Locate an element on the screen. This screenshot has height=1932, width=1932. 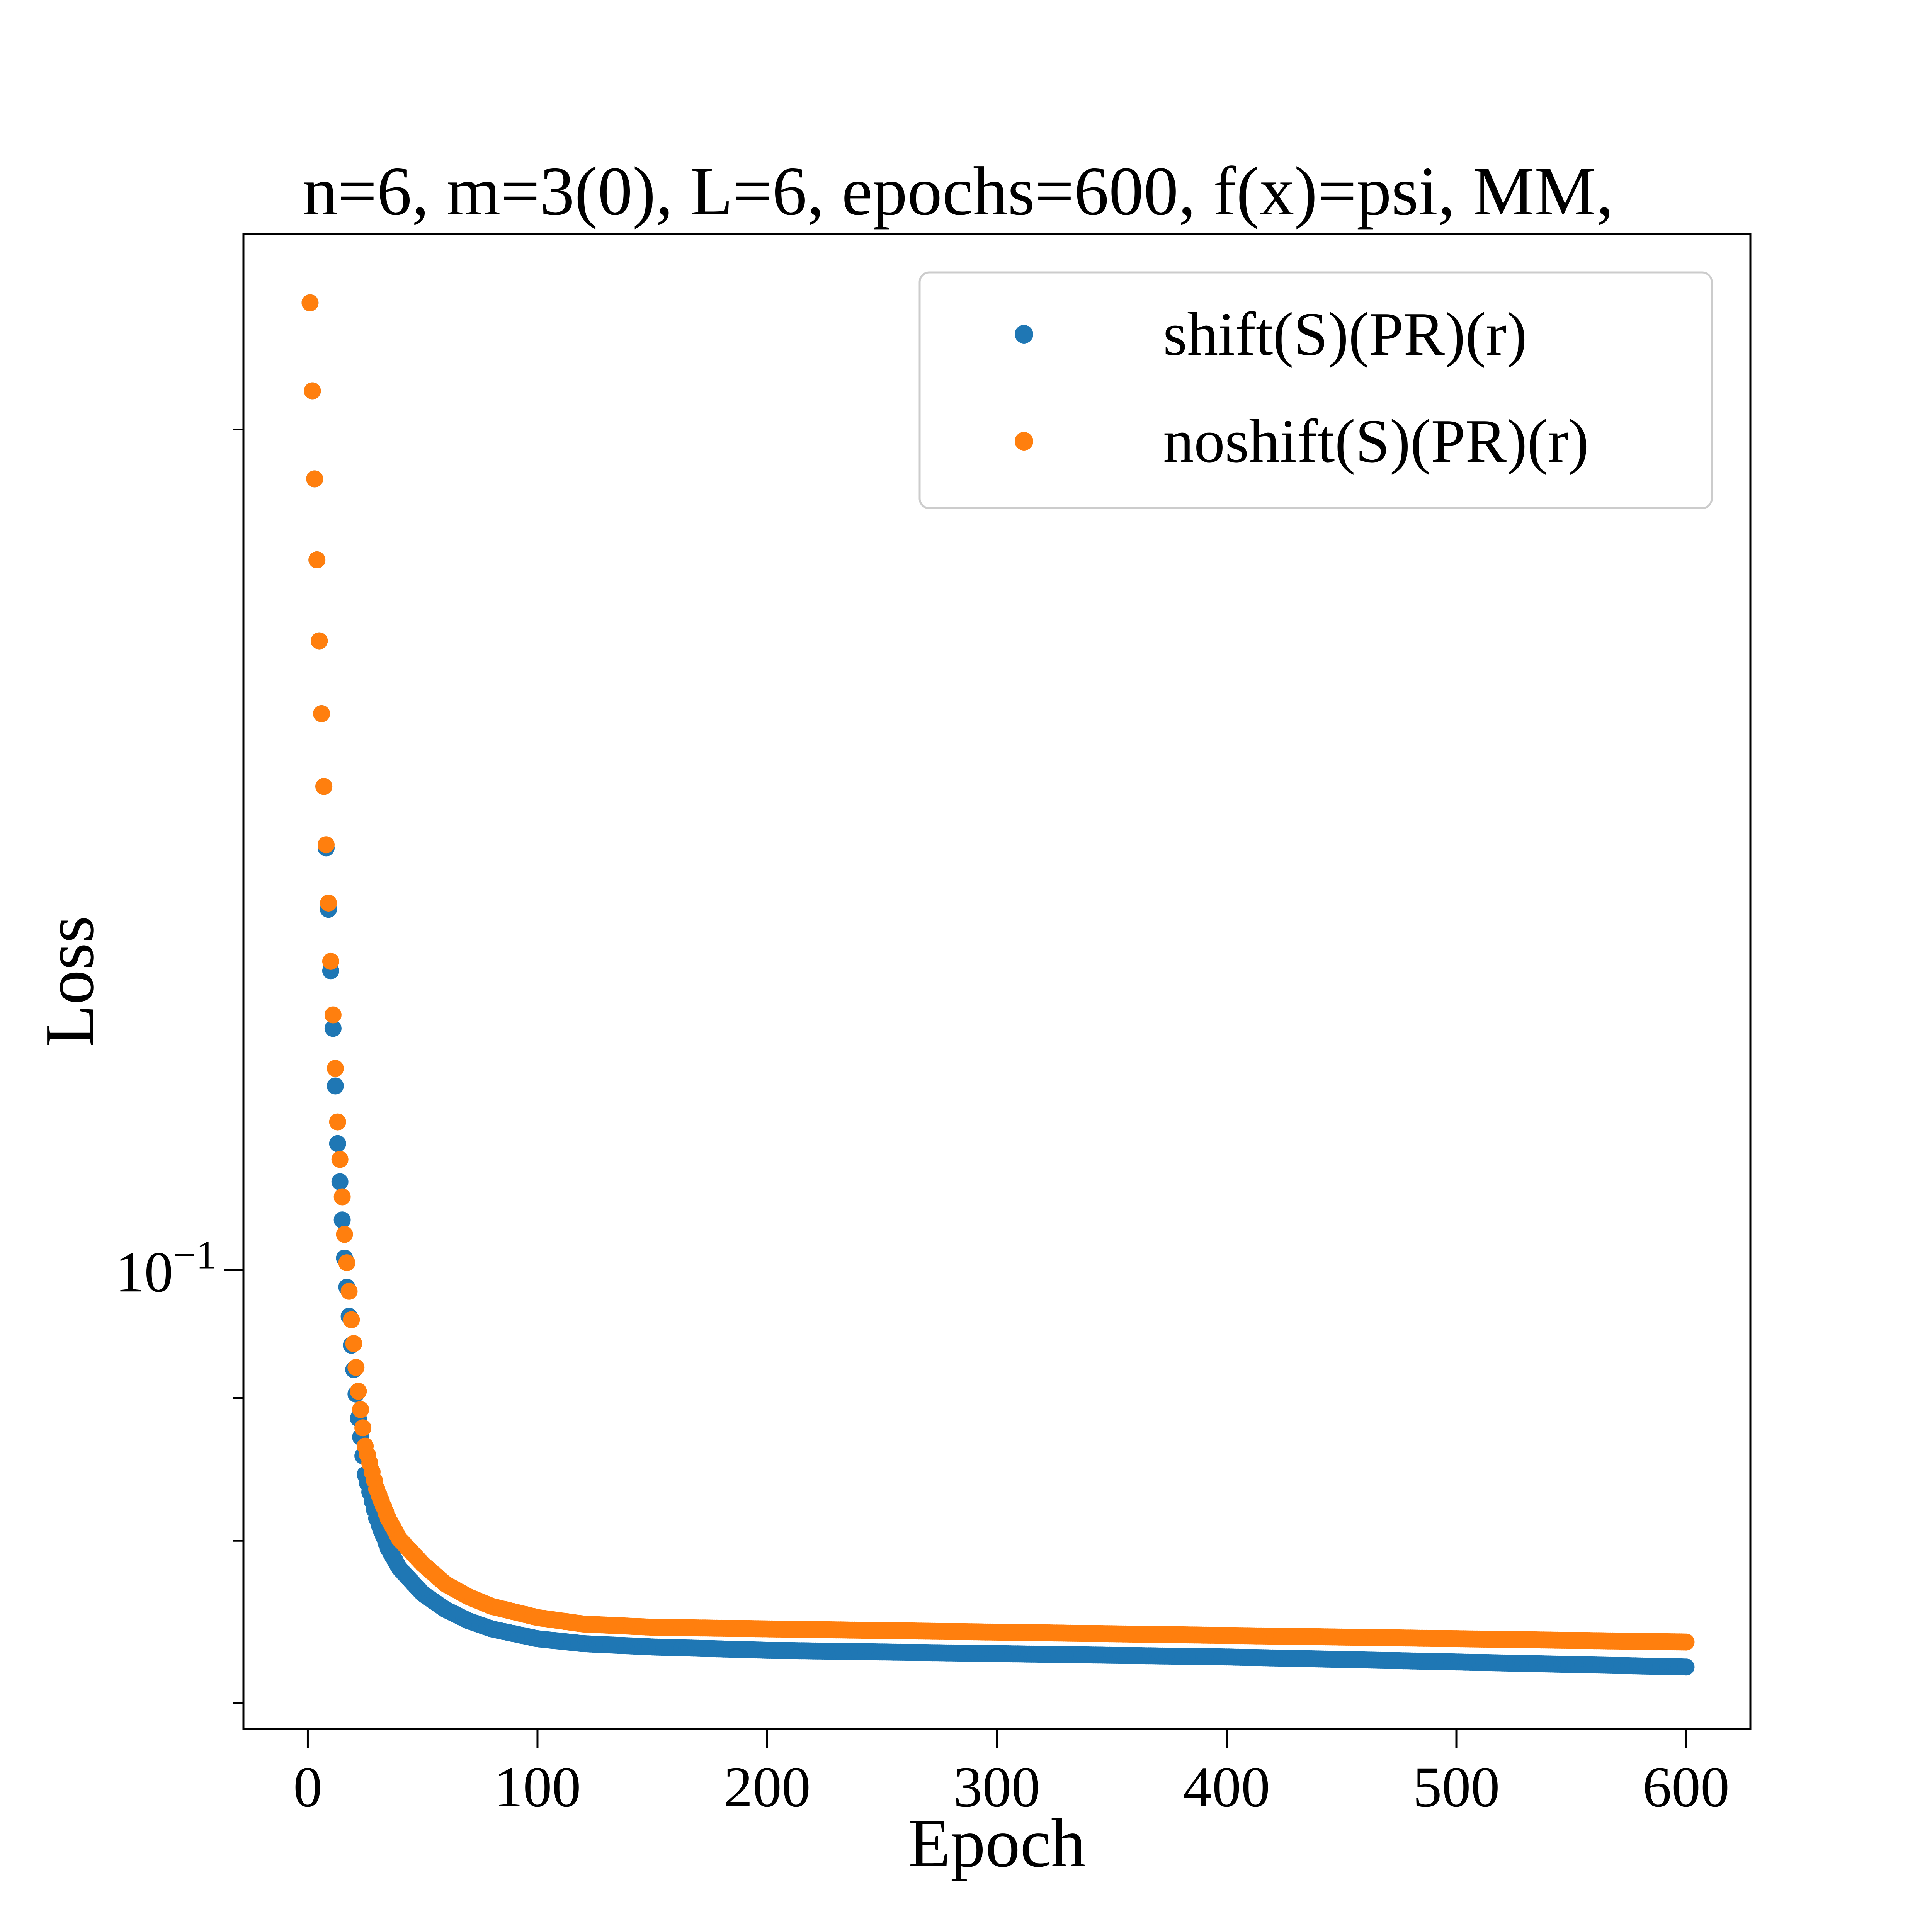
x-tick-label: 0 is located at coordinates (307, 1787).